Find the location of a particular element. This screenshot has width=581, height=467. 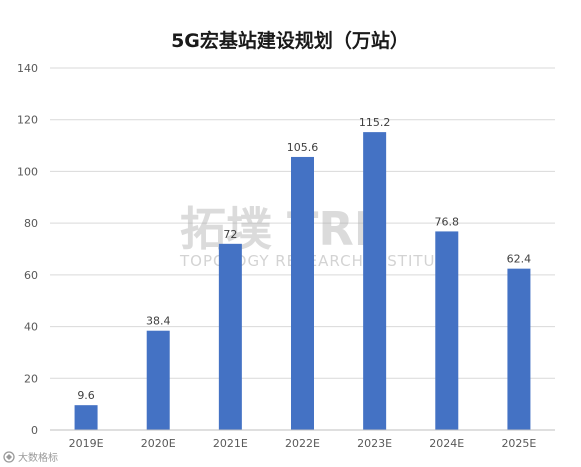

x-tick-label: 2022E is located at coordinates (302, 443).